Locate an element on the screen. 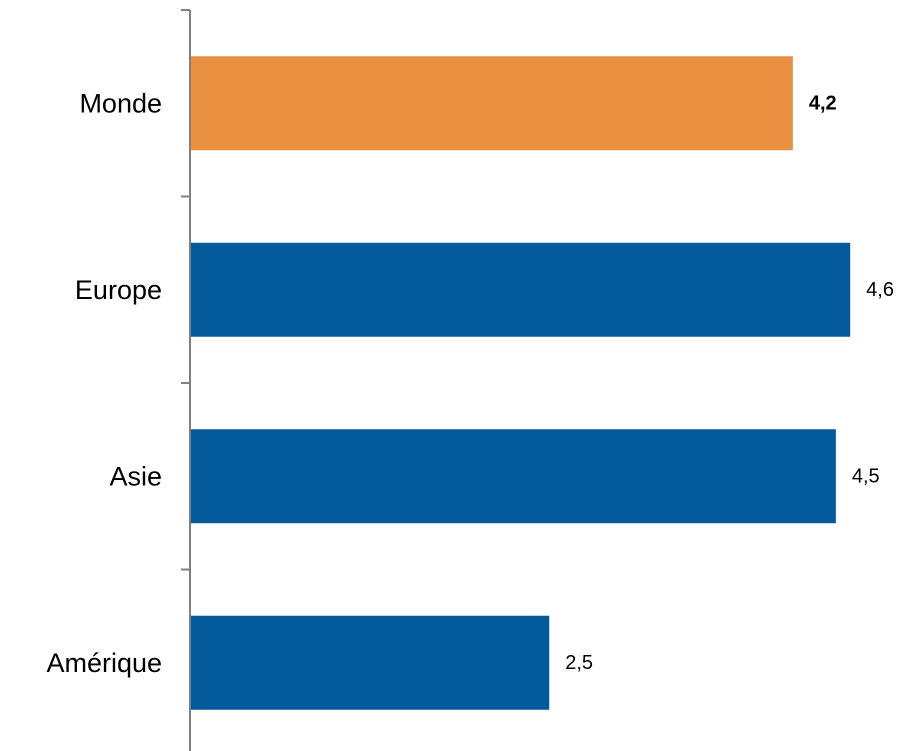 This screenshot has width=920, height=751. value-label-monde: 4,2 is located at coordinates (823, 103).